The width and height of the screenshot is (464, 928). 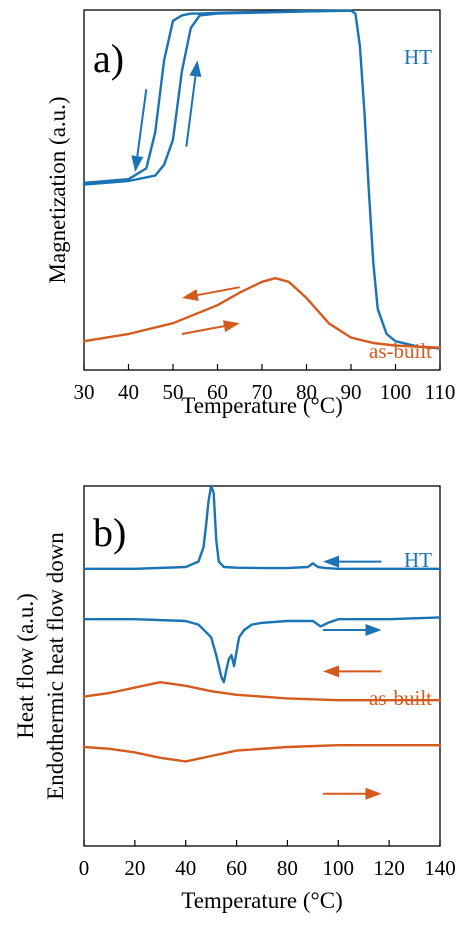 What do you see at coordinates (339, 868) in the screenshot?
I see `panel-b-x-tick-label: 100` at bounding box center [339, 868].